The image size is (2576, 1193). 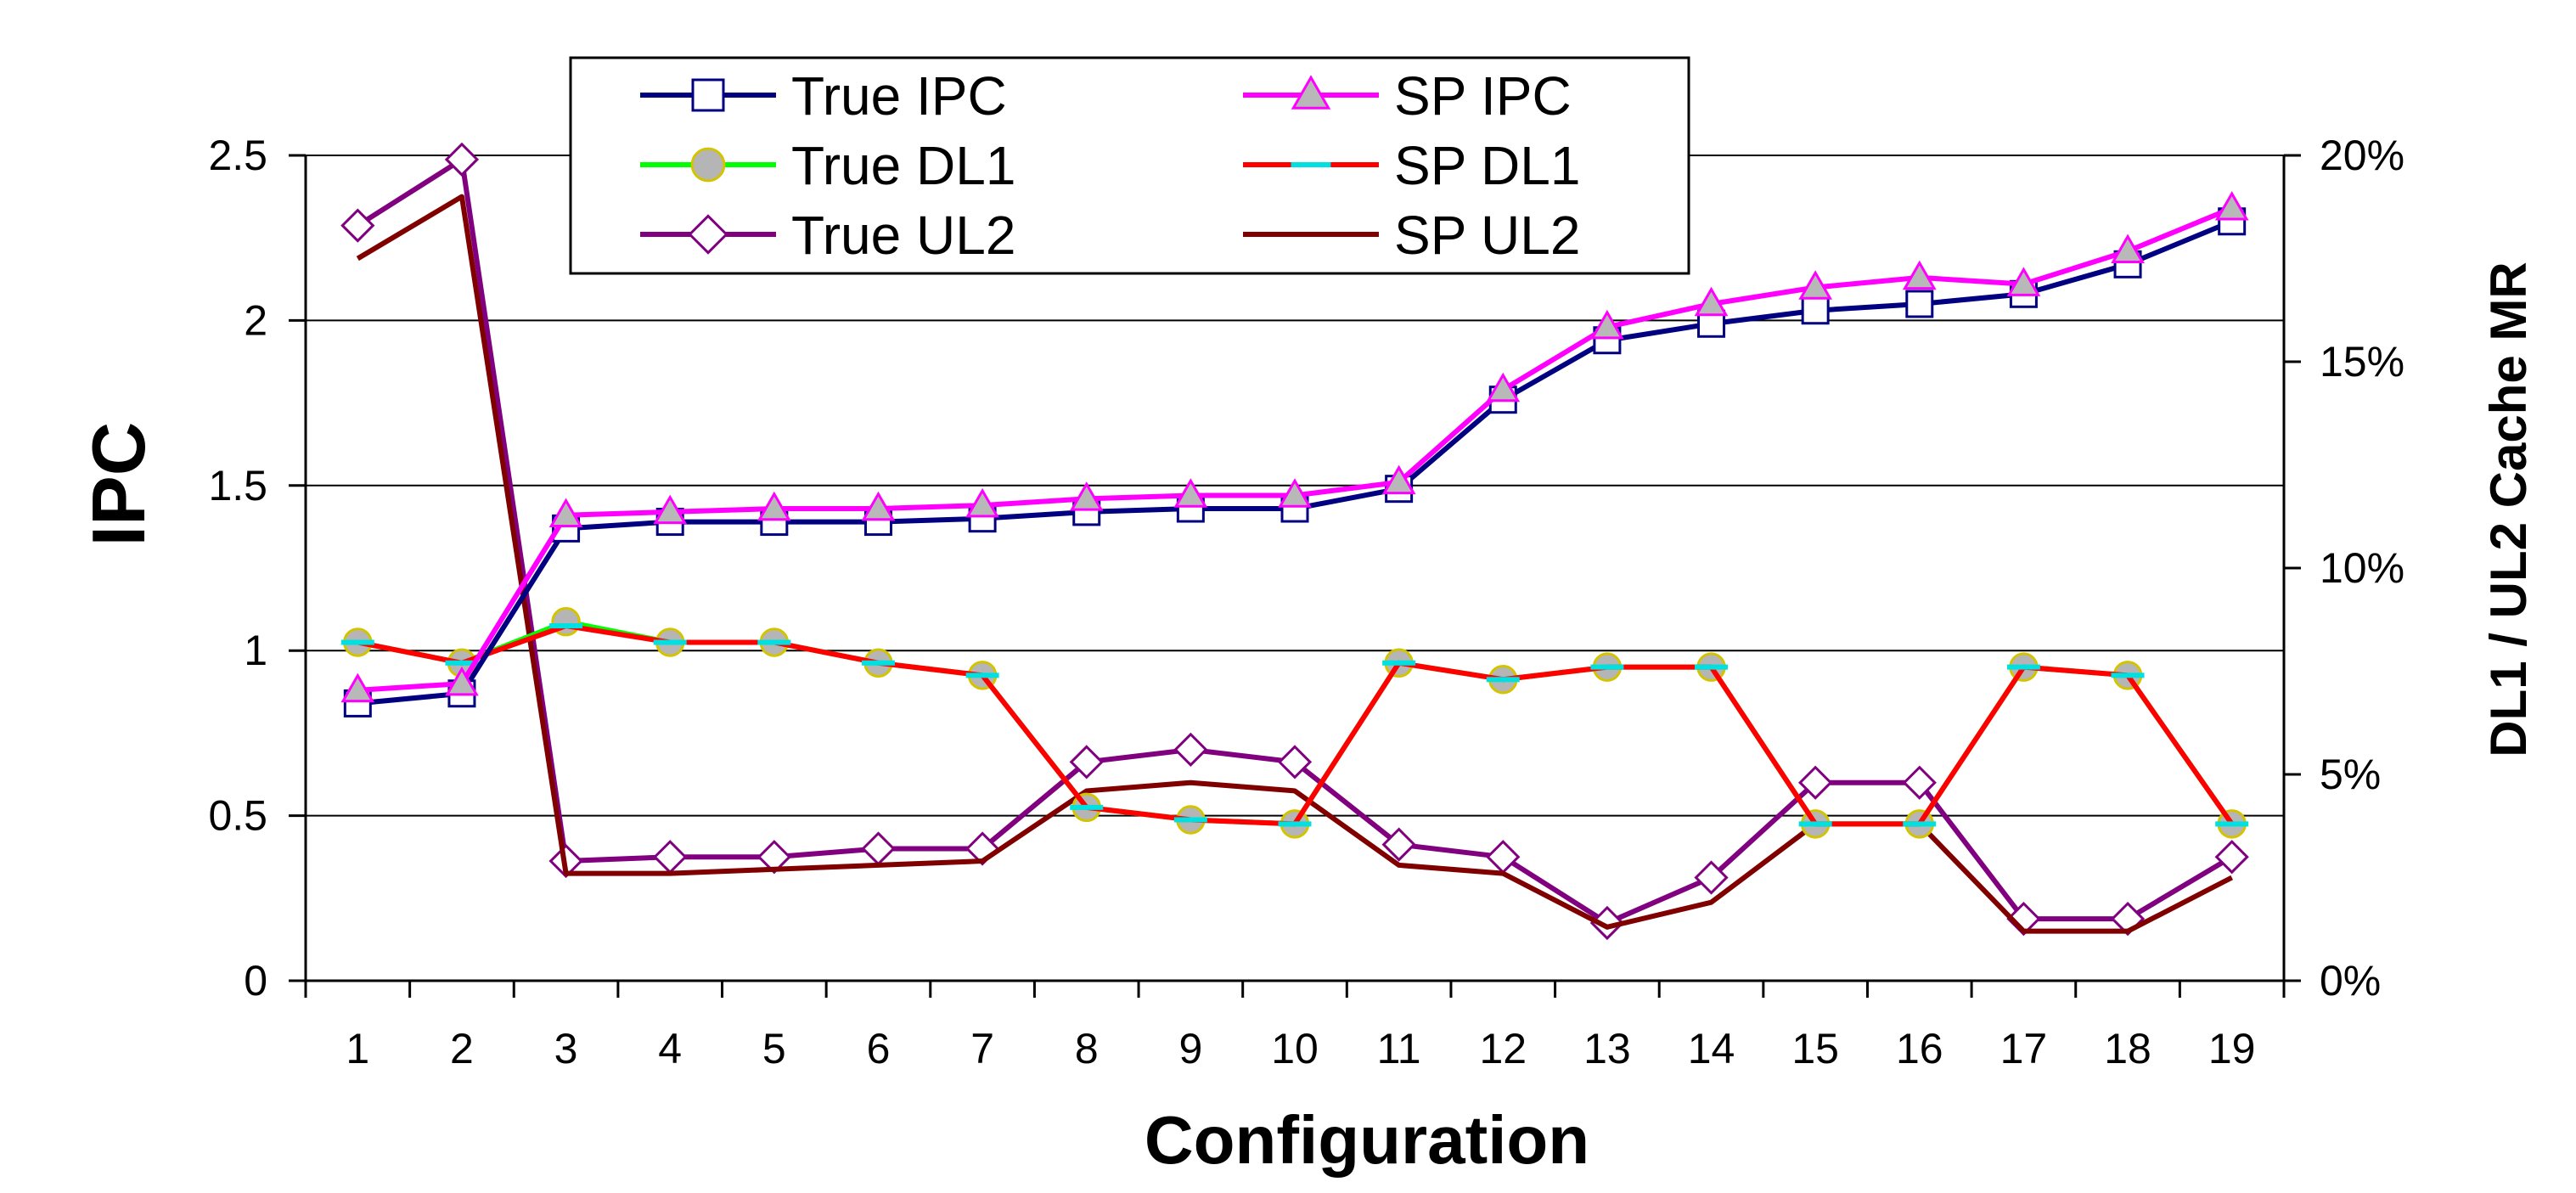 I want to click on legend-entry: SP DL1, so click(x=1411, y=165).